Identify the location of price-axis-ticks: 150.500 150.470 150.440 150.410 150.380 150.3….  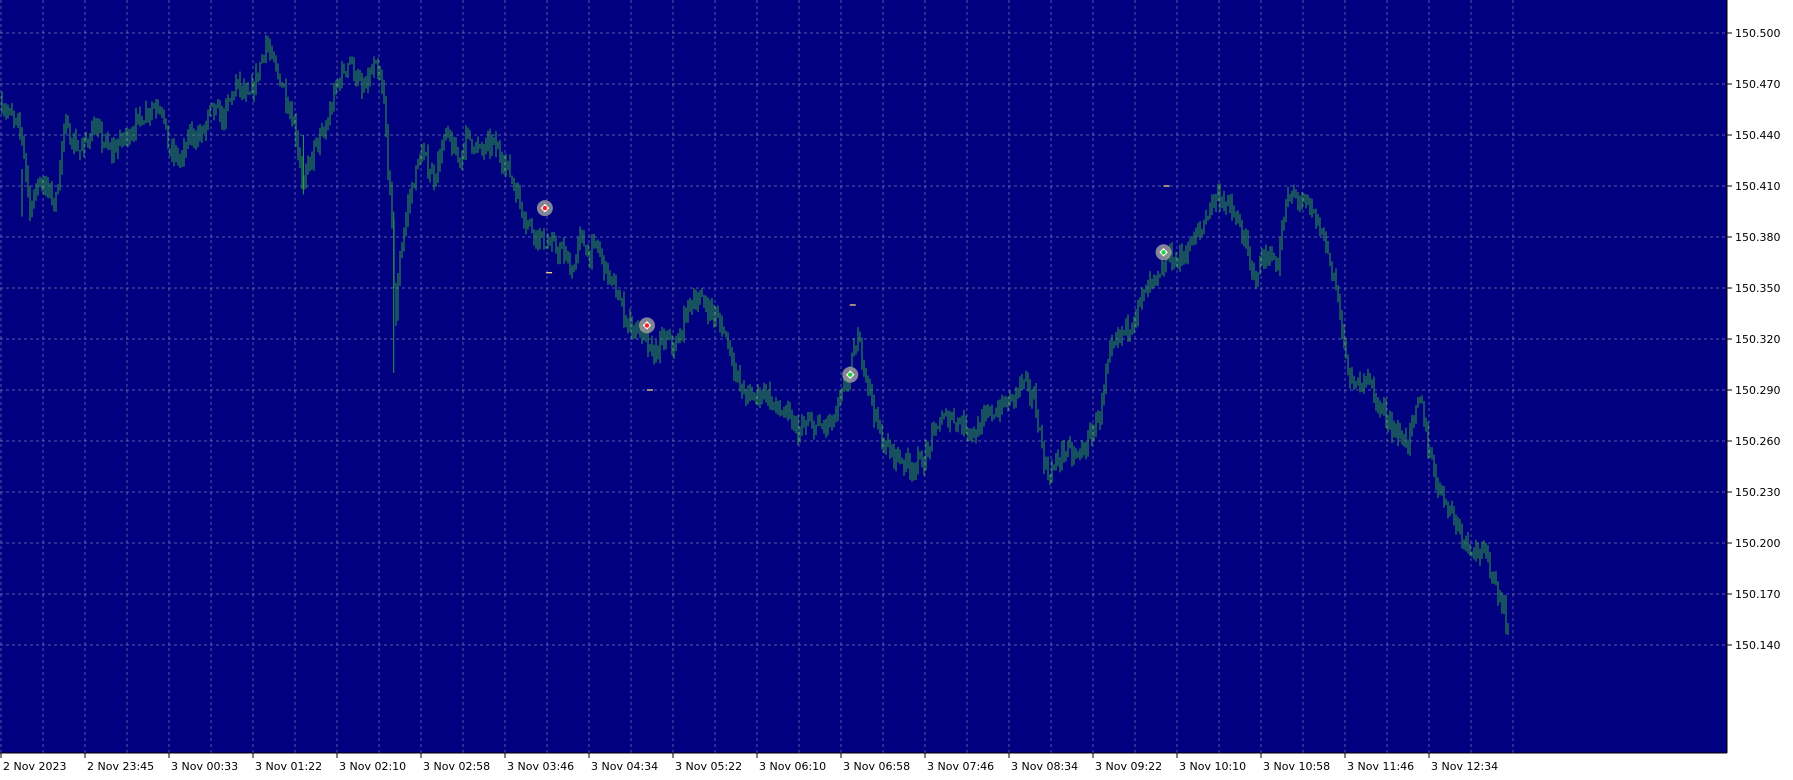
(1754, 339).